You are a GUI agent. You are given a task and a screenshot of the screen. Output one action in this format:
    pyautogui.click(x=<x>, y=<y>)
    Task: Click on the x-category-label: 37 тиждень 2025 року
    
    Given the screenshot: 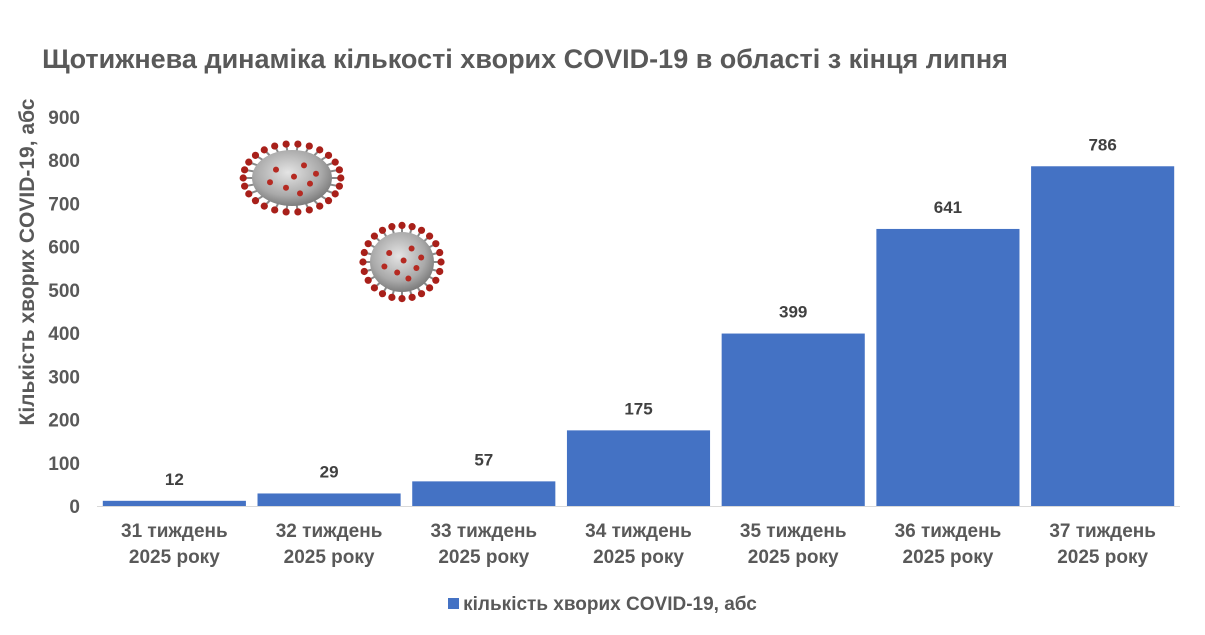 What is the action you would take?
    pyautogui.click(x=1102, y=544)
    